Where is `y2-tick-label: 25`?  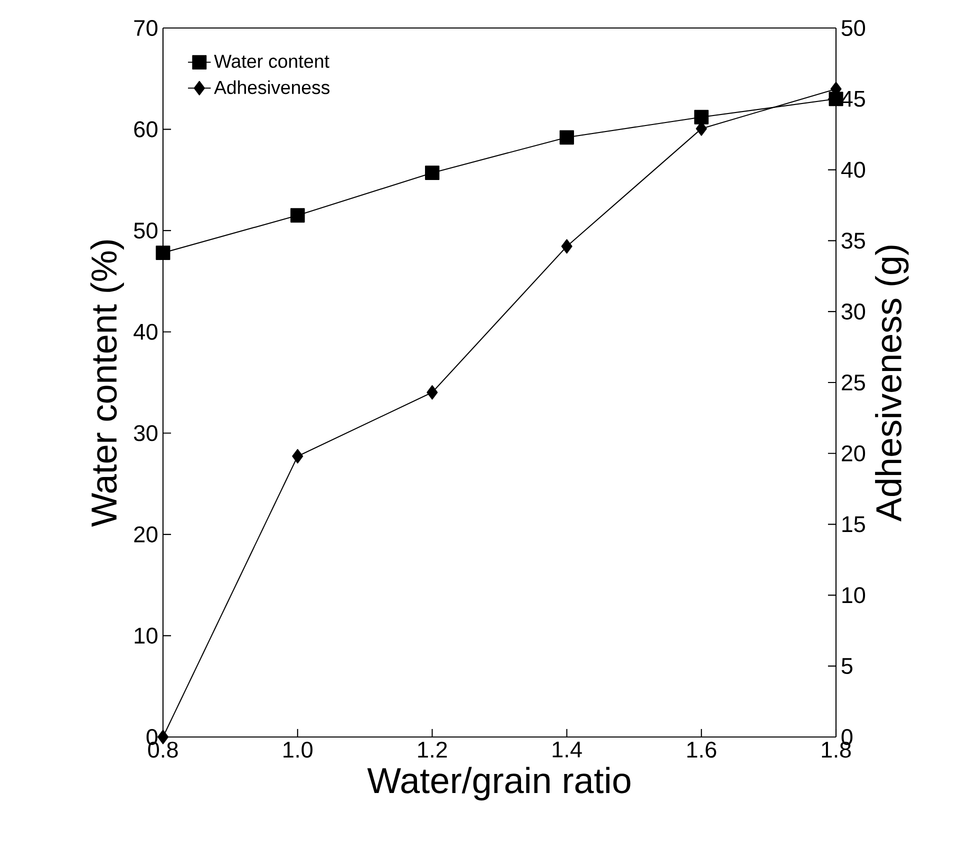 y2-tick-label: 25 is located at coordinates (853, 382).